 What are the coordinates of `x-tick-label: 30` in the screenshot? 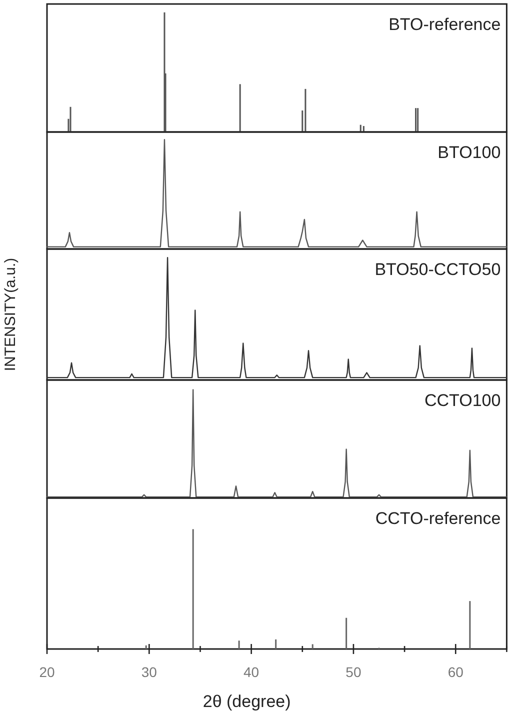 It's located at (149, 672).